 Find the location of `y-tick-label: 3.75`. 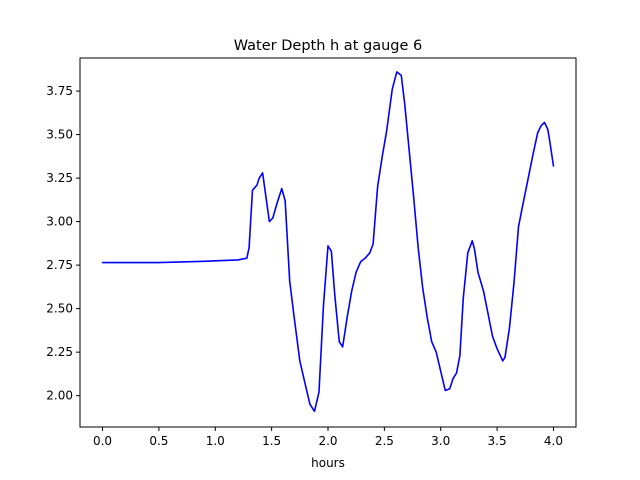

y-tick-label: 3.75 is located at coordinates (59, 91).